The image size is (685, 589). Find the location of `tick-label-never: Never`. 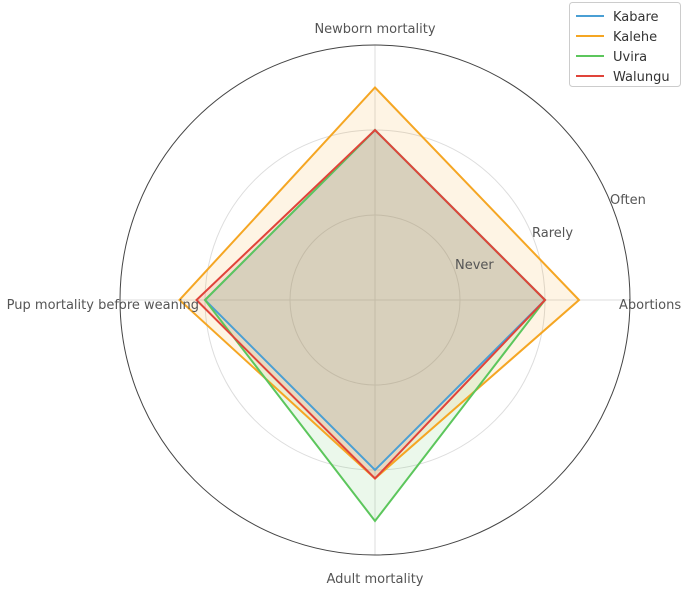

tick-label-never: Never is located at coordinates (474, 265).